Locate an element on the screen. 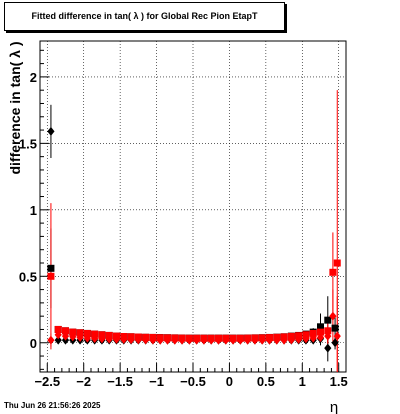 This screenshot has width=400, height=414. y-tick-label: 0 is located at coordinates (33, 343).